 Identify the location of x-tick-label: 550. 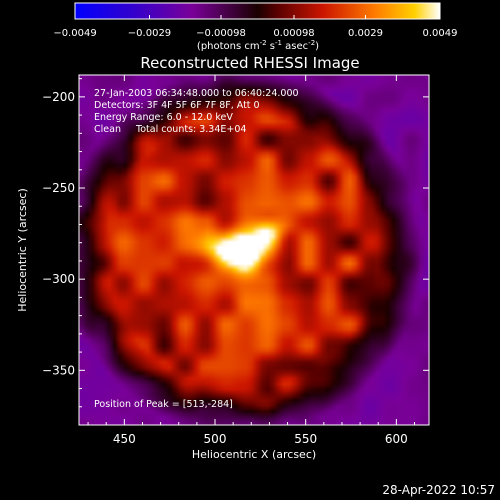
(305, 439).